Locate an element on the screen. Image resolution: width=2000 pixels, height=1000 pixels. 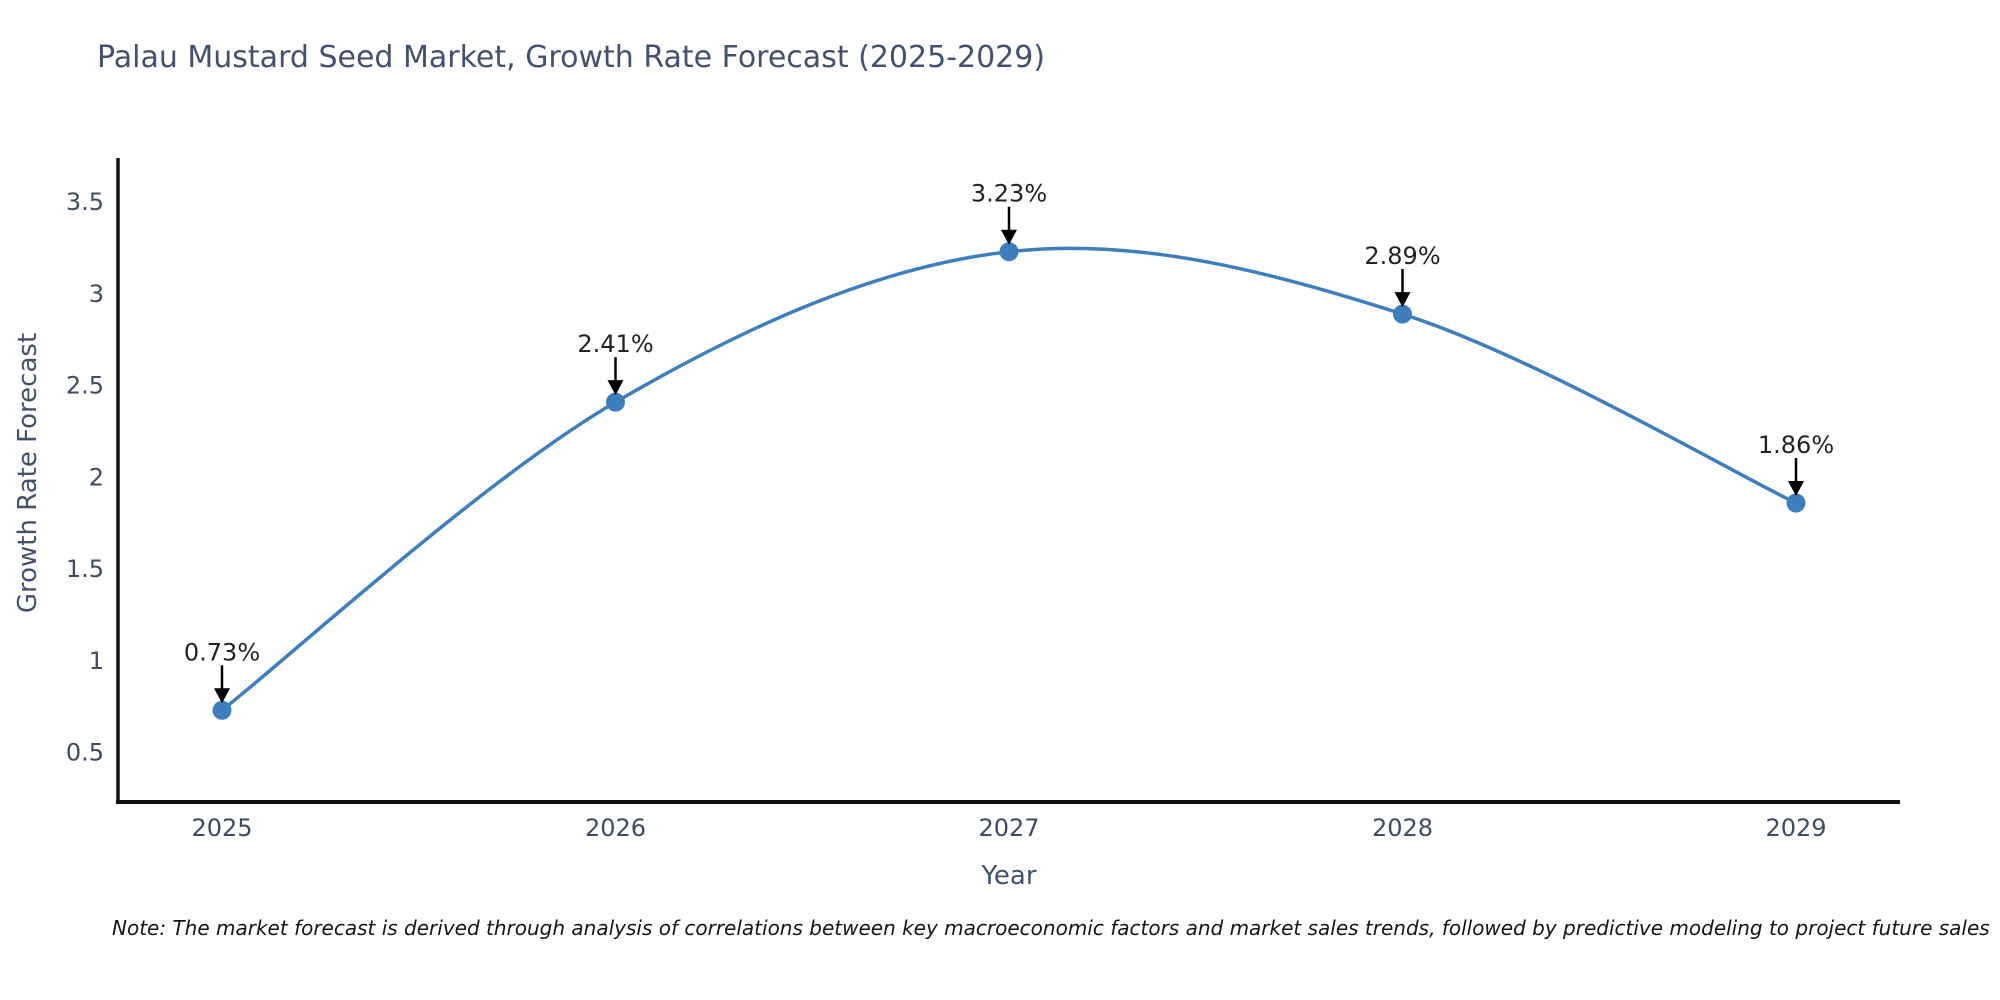
x-tick-label: 2026 is located at coordinates (615, 828).